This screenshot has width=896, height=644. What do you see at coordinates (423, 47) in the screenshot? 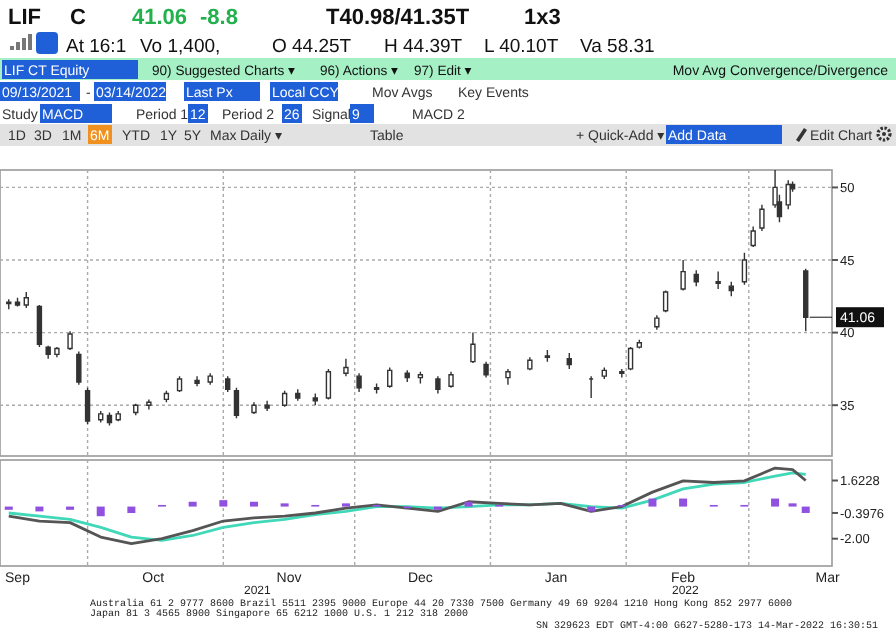
I see `text: H 44.39T` at bounding box center [423, 47].